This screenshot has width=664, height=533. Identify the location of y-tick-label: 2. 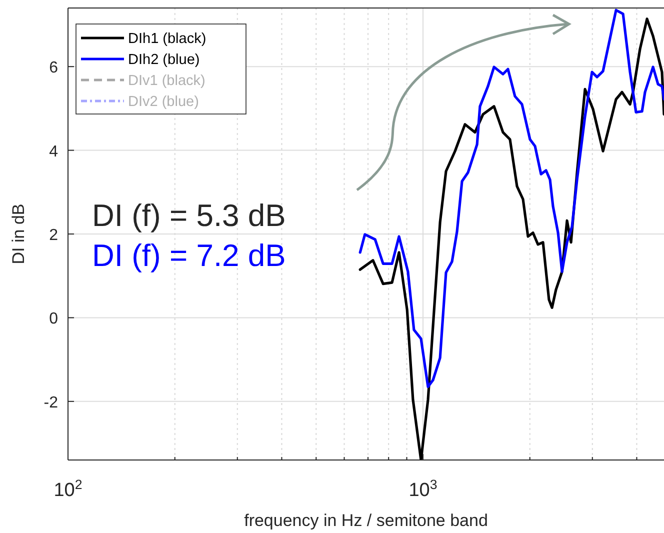
(53, 235).